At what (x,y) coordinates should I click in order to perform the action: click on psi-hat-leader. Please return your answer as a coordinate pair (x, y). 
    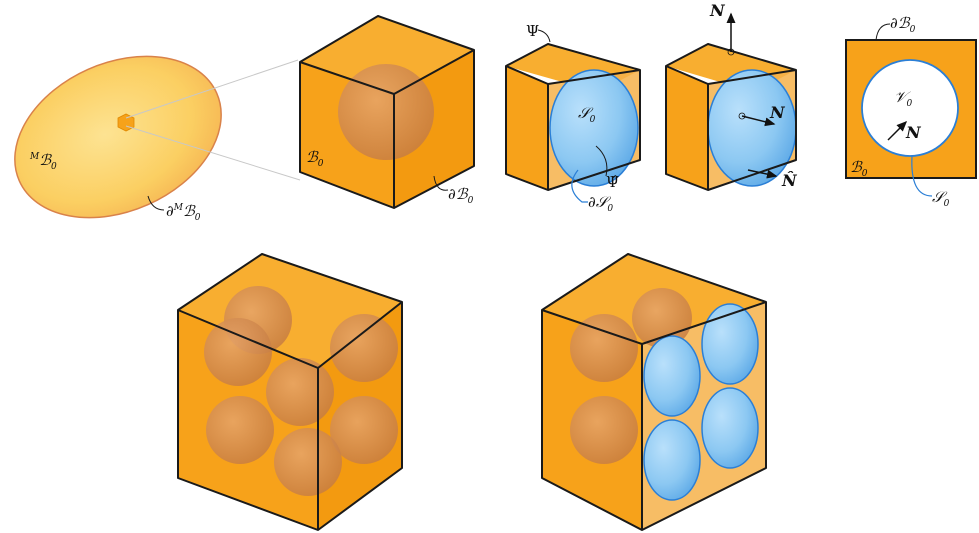
    Looking at the image, I should click on (601, 161).